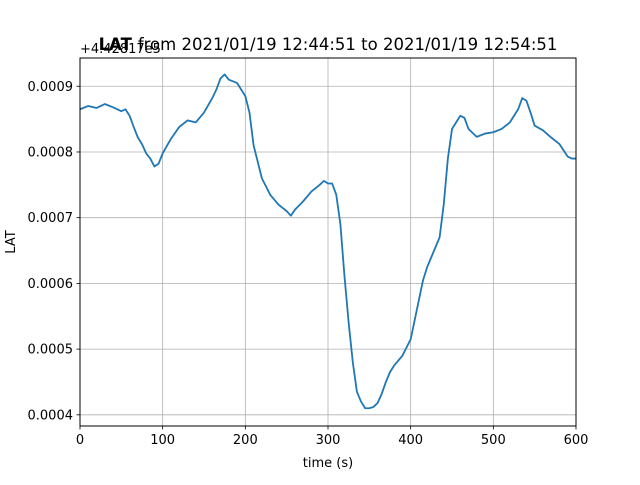  What do you see at coordinates (328, 463) in the screenshot?
I see `x-axis-label: time (s)` at bounding box center [328, 463].